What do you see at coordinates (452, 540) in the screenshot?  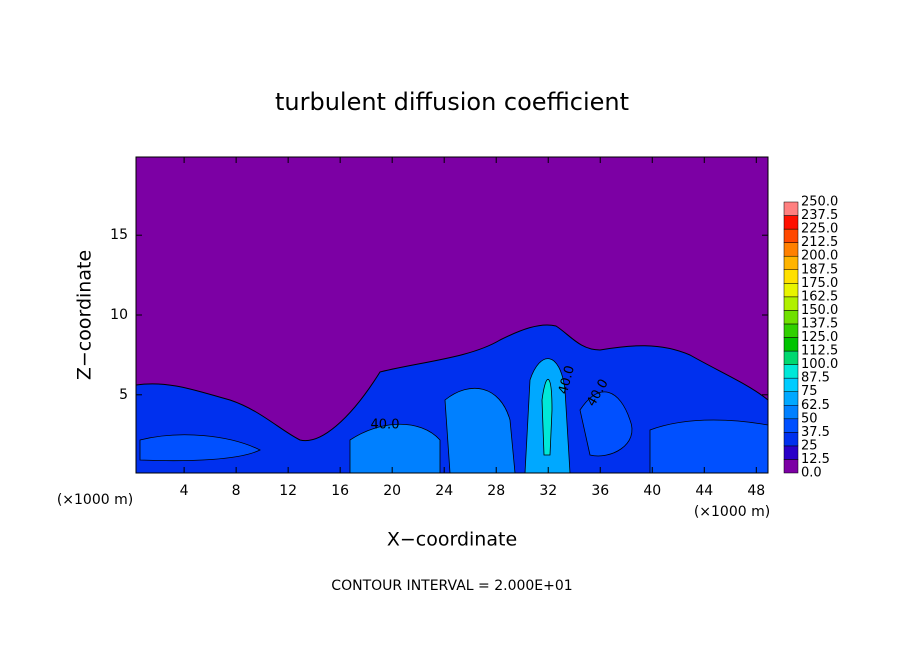 I see `x-axis-title: X−coordinate` at bounding box center [452, 540].